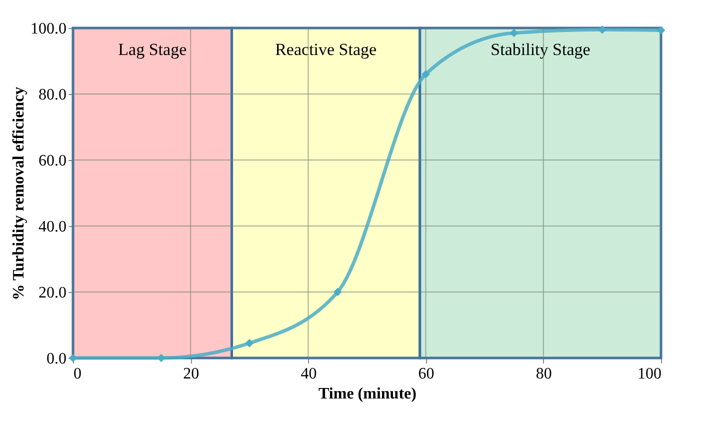 This screenshot has width=717, height=442. Describe the element at coordinates (650, 374) in the screenshot. I see `x-tick-label: 100` at that location.